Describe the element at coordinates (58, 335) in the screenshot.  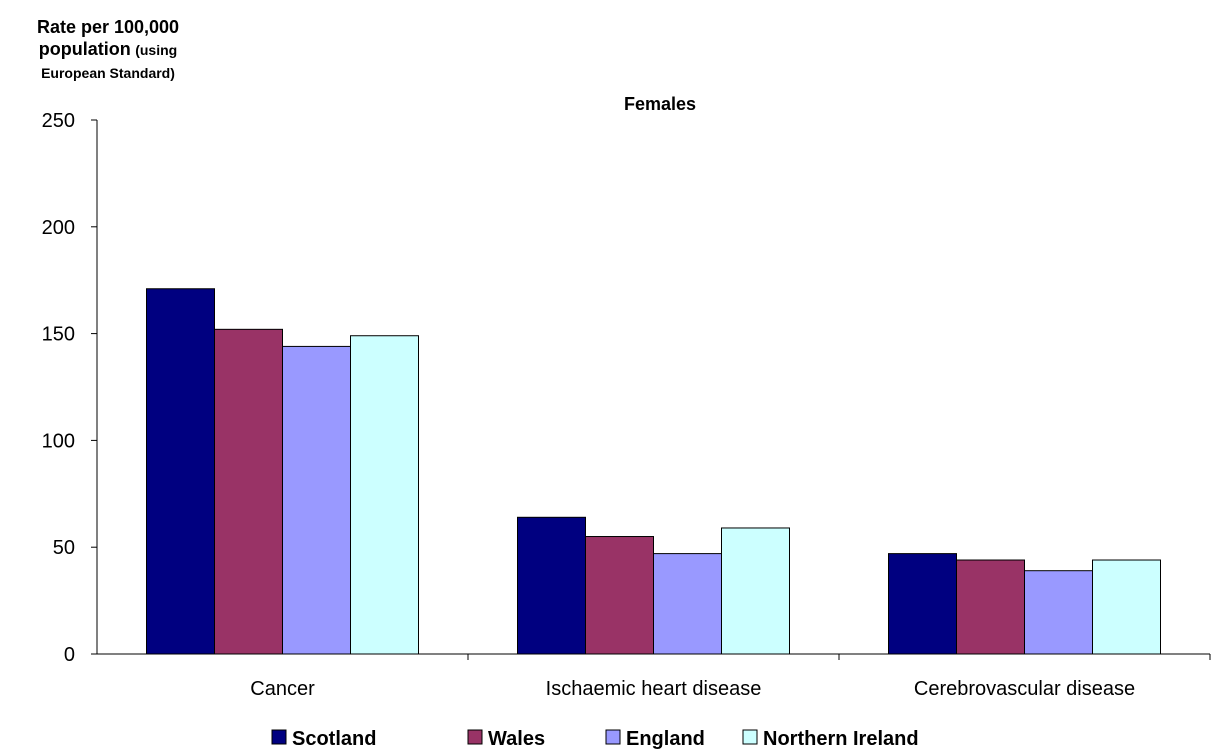
I see `y-tick-label: 150` at that location.